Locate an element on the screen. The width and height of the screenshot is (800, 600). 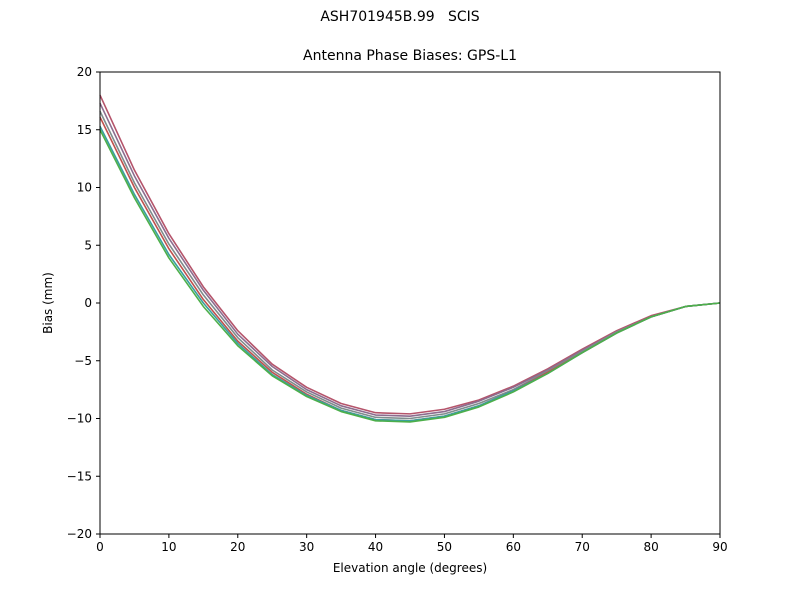
y-tick-label: −15 is located at coordinates (79, 476).